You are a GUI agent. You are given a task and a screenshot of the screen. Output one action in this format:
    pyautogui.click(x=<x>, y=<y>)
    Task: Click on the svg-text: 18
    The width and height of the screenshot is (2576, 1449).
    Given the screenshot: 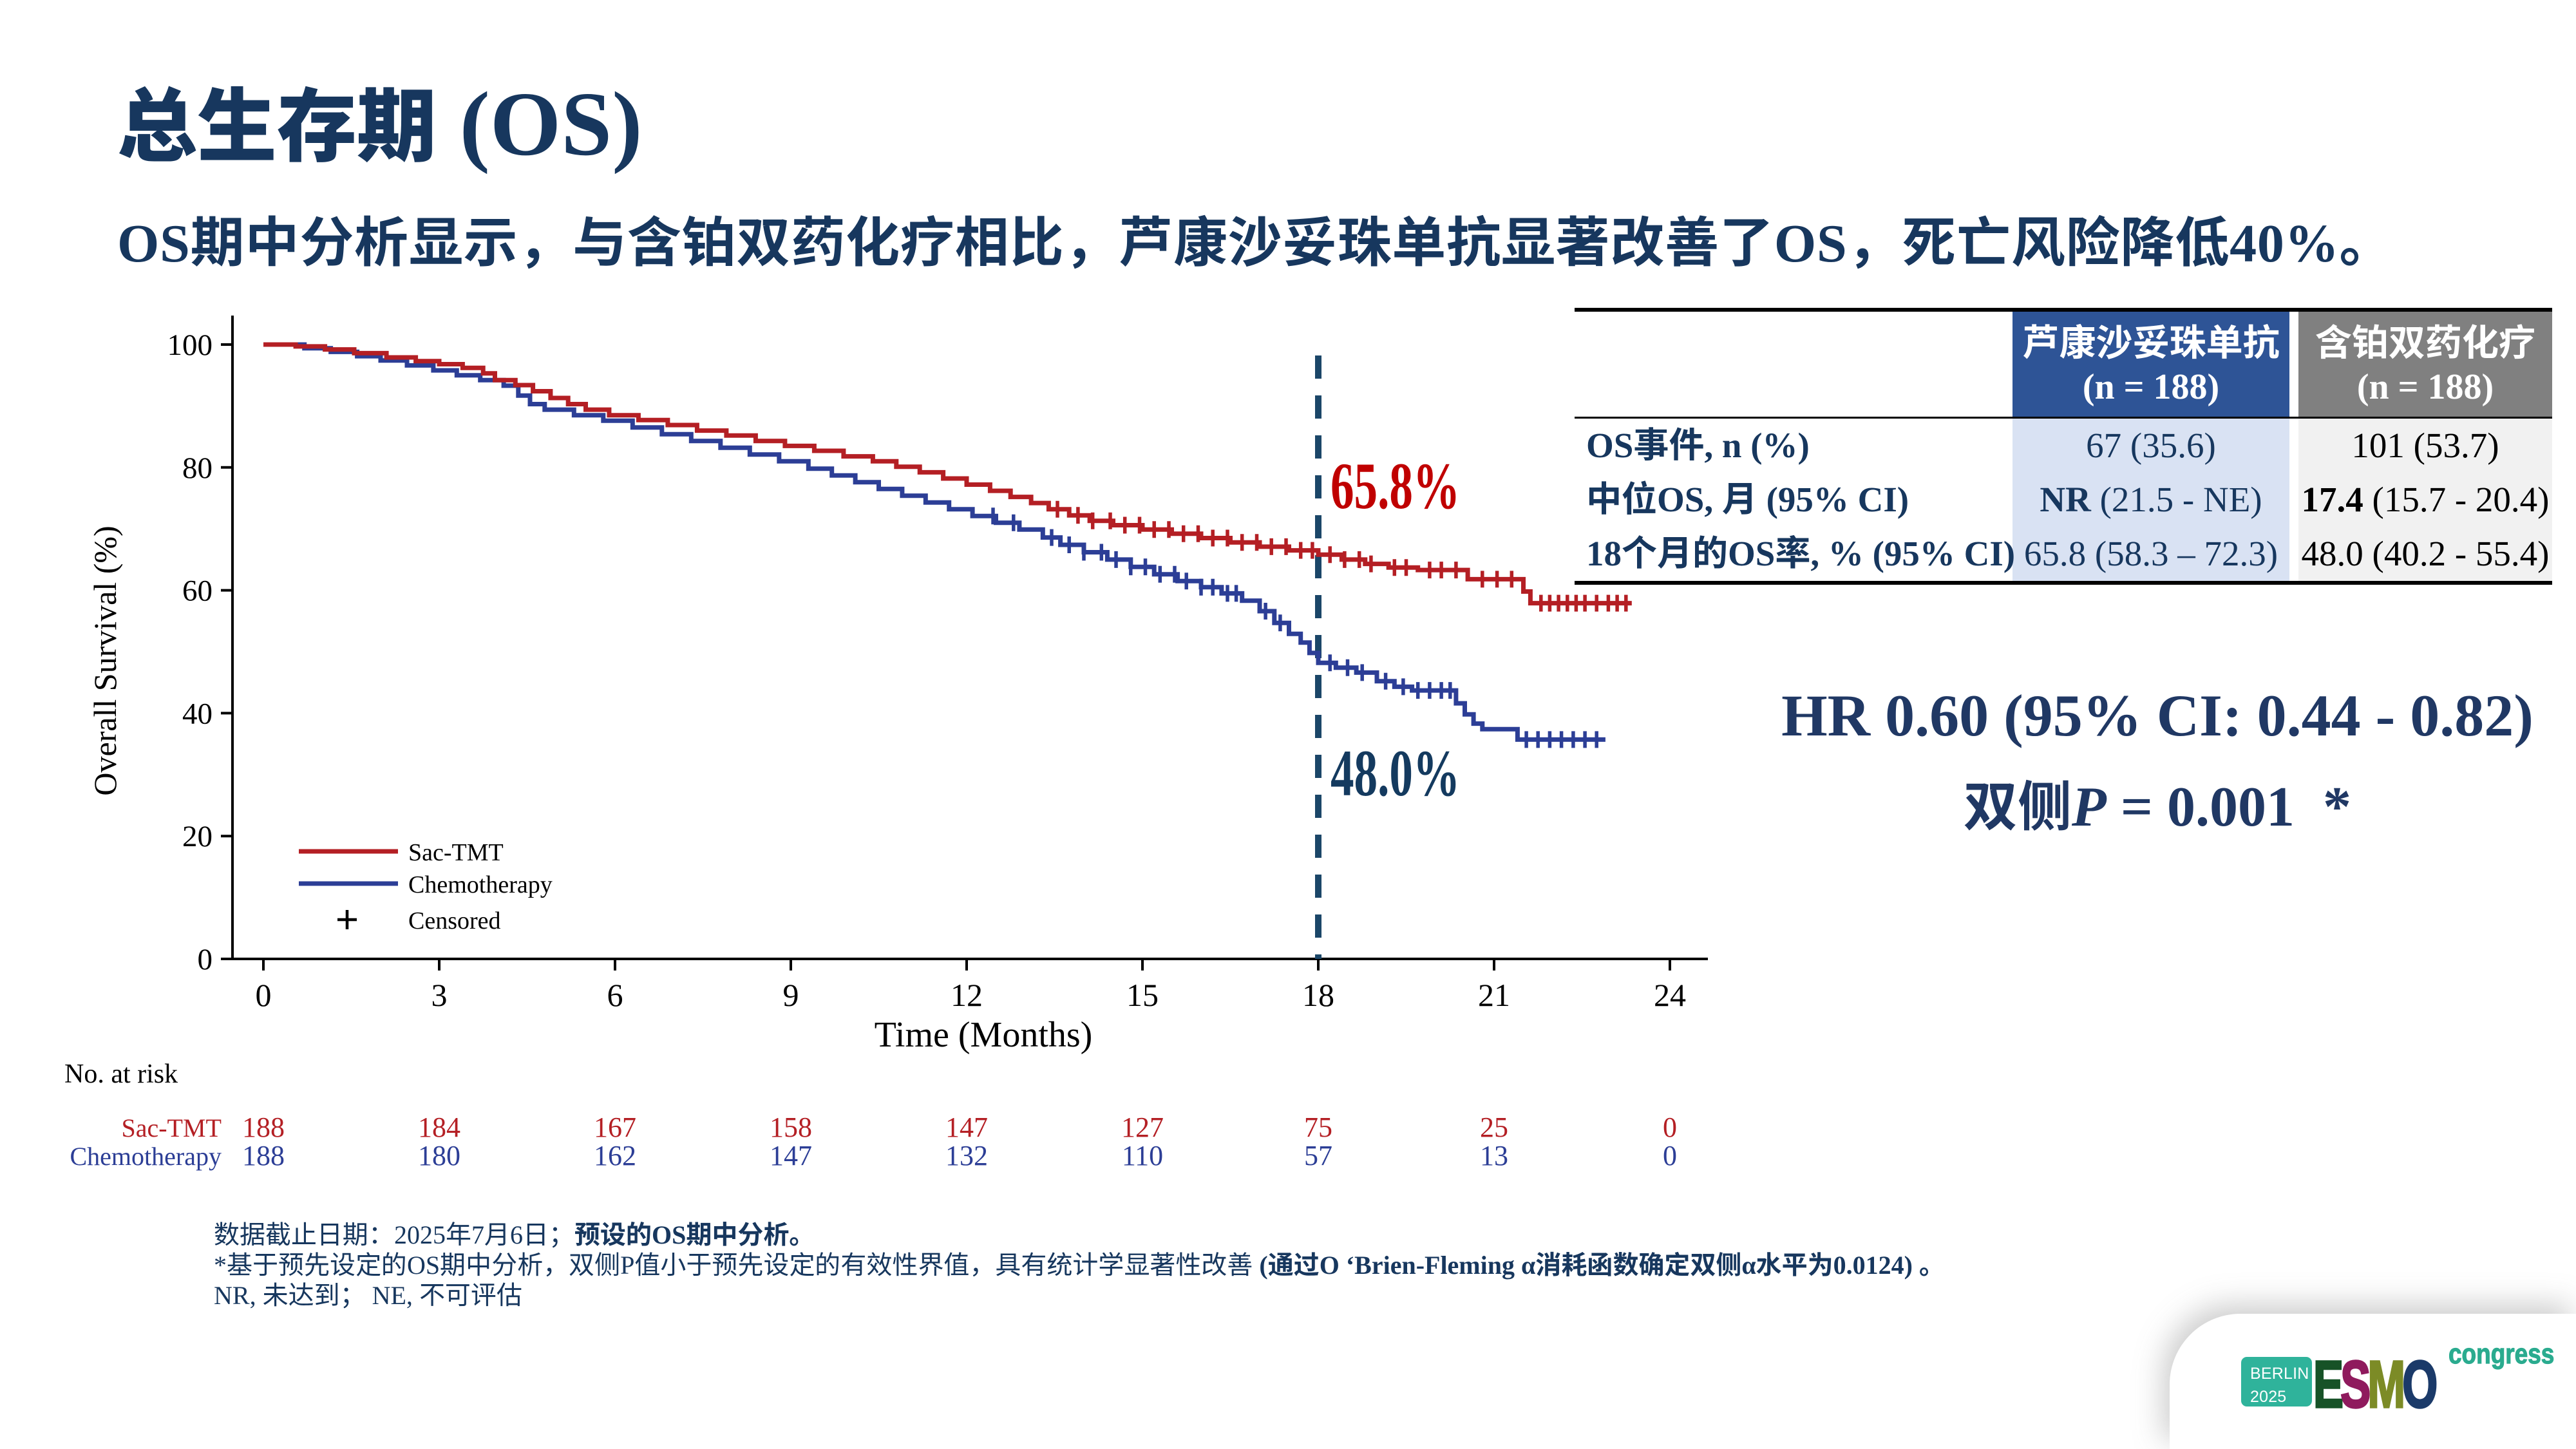 What is the action you would take?
    pyautogui.click(x=1318, y=995)
    